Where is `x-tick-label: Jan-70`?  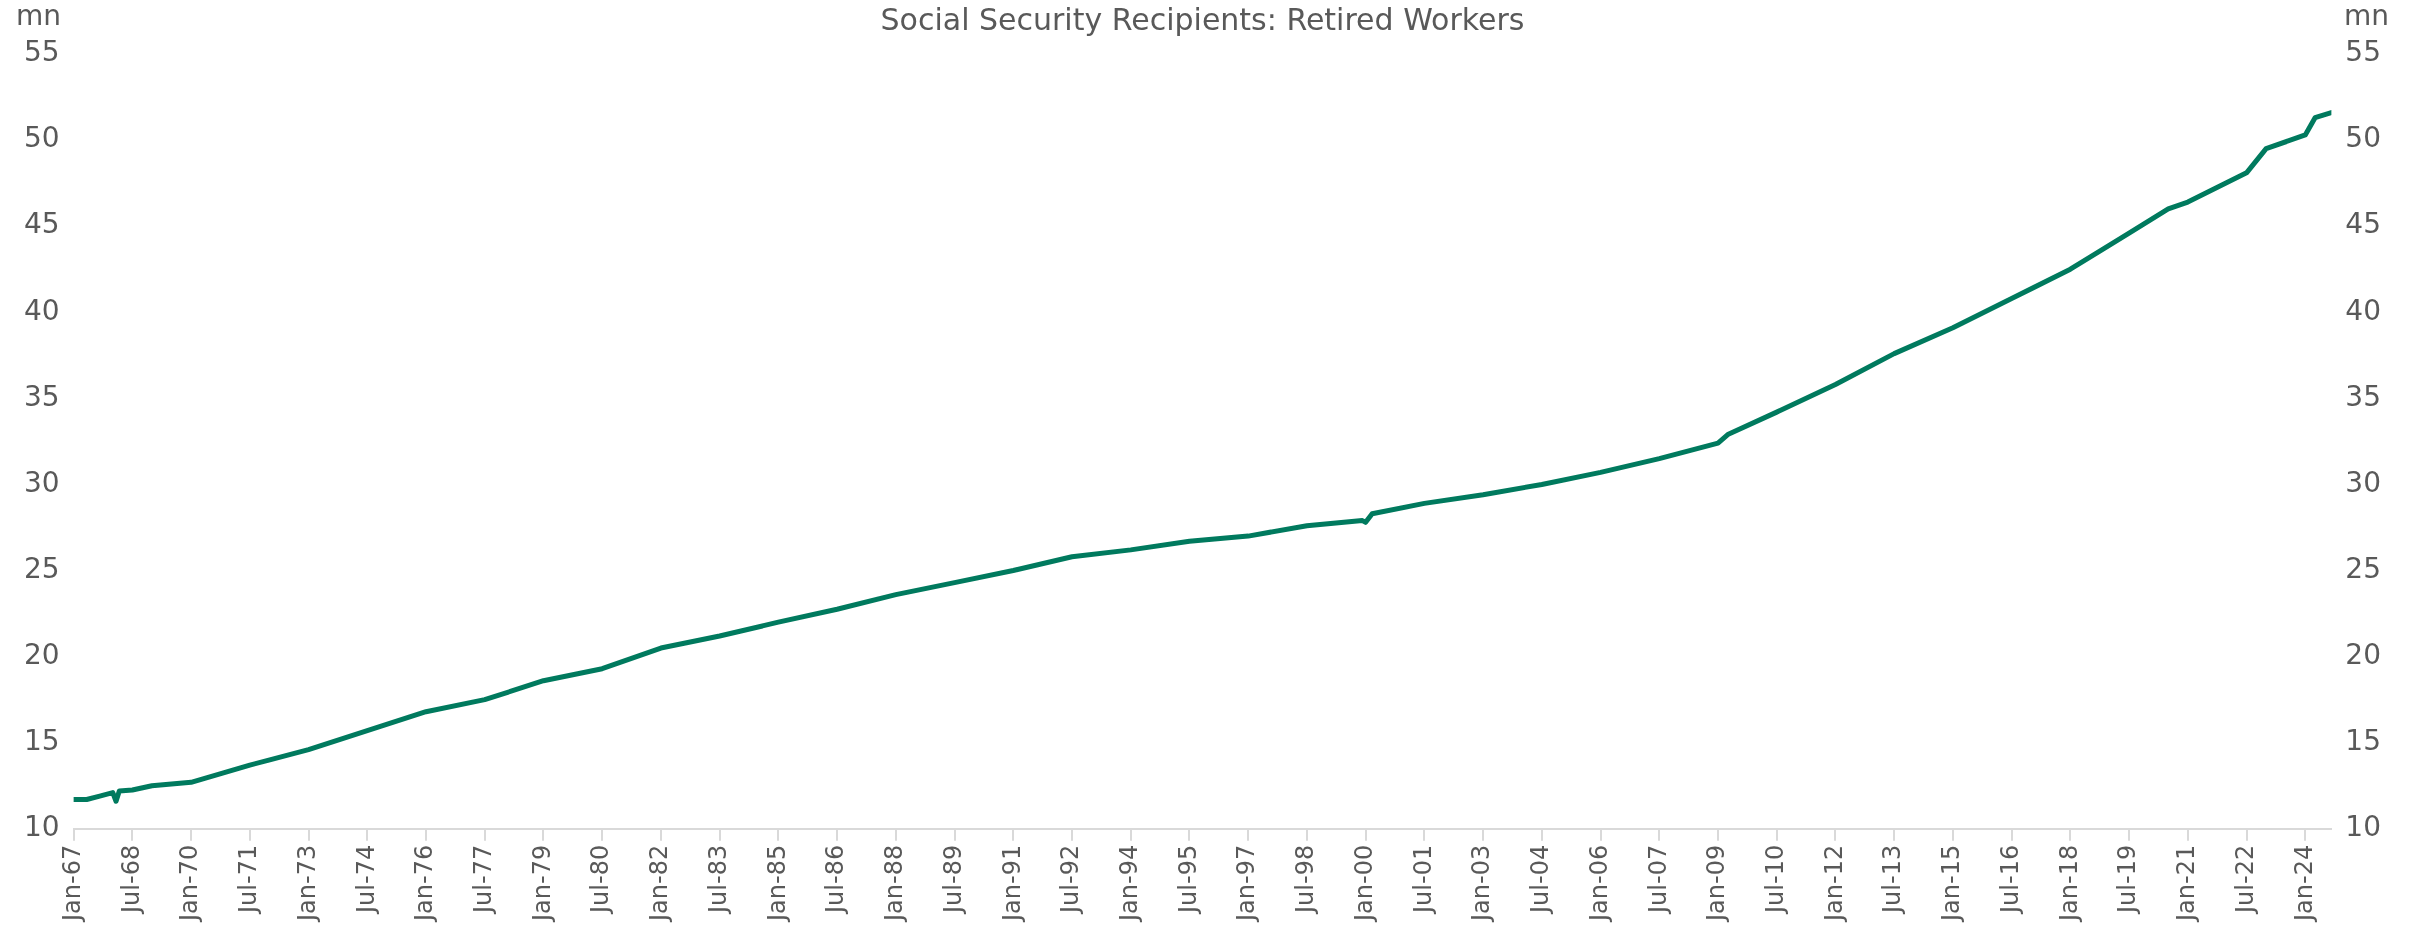
x-tick-label: Jan-70 is located at coordinates (189, 884).